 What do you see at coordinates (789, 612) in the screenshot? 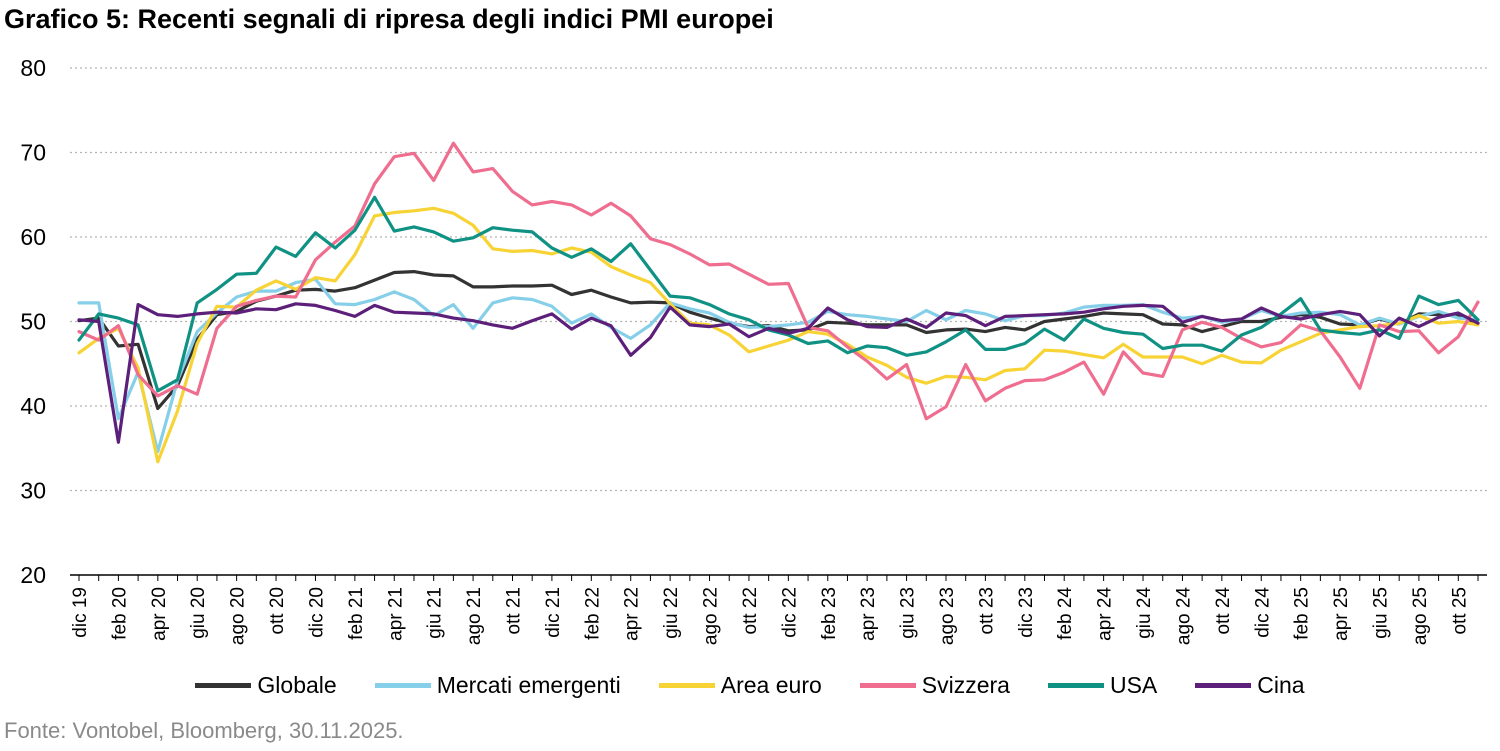
I see `x-tick-label: dic 22` at bounding box center [789, 612].